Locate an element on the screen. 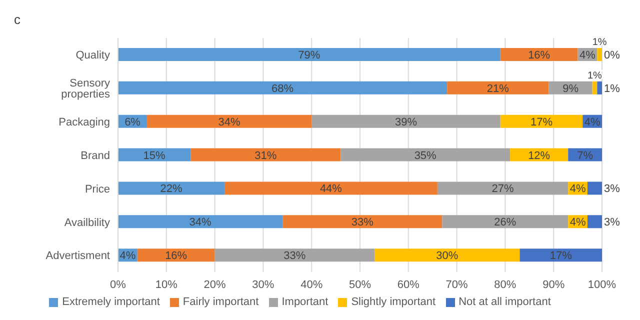  legend-label: Slightly important is located at coordinates (393, 302).